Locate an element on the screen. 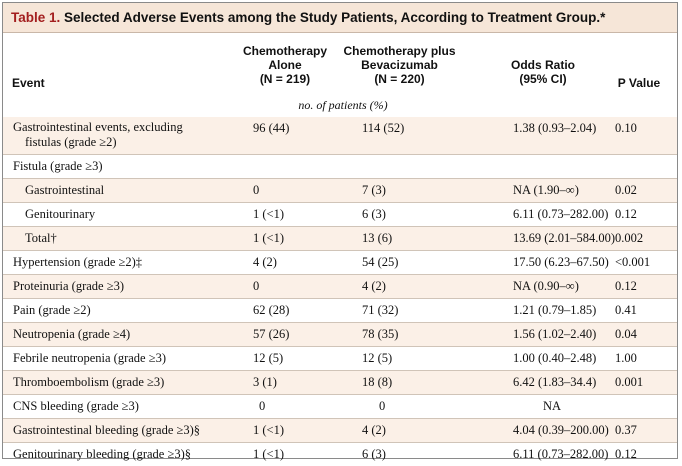  header-odds-ratio: Odds Ratio (95% CI) is located at coordinates (543, 72).